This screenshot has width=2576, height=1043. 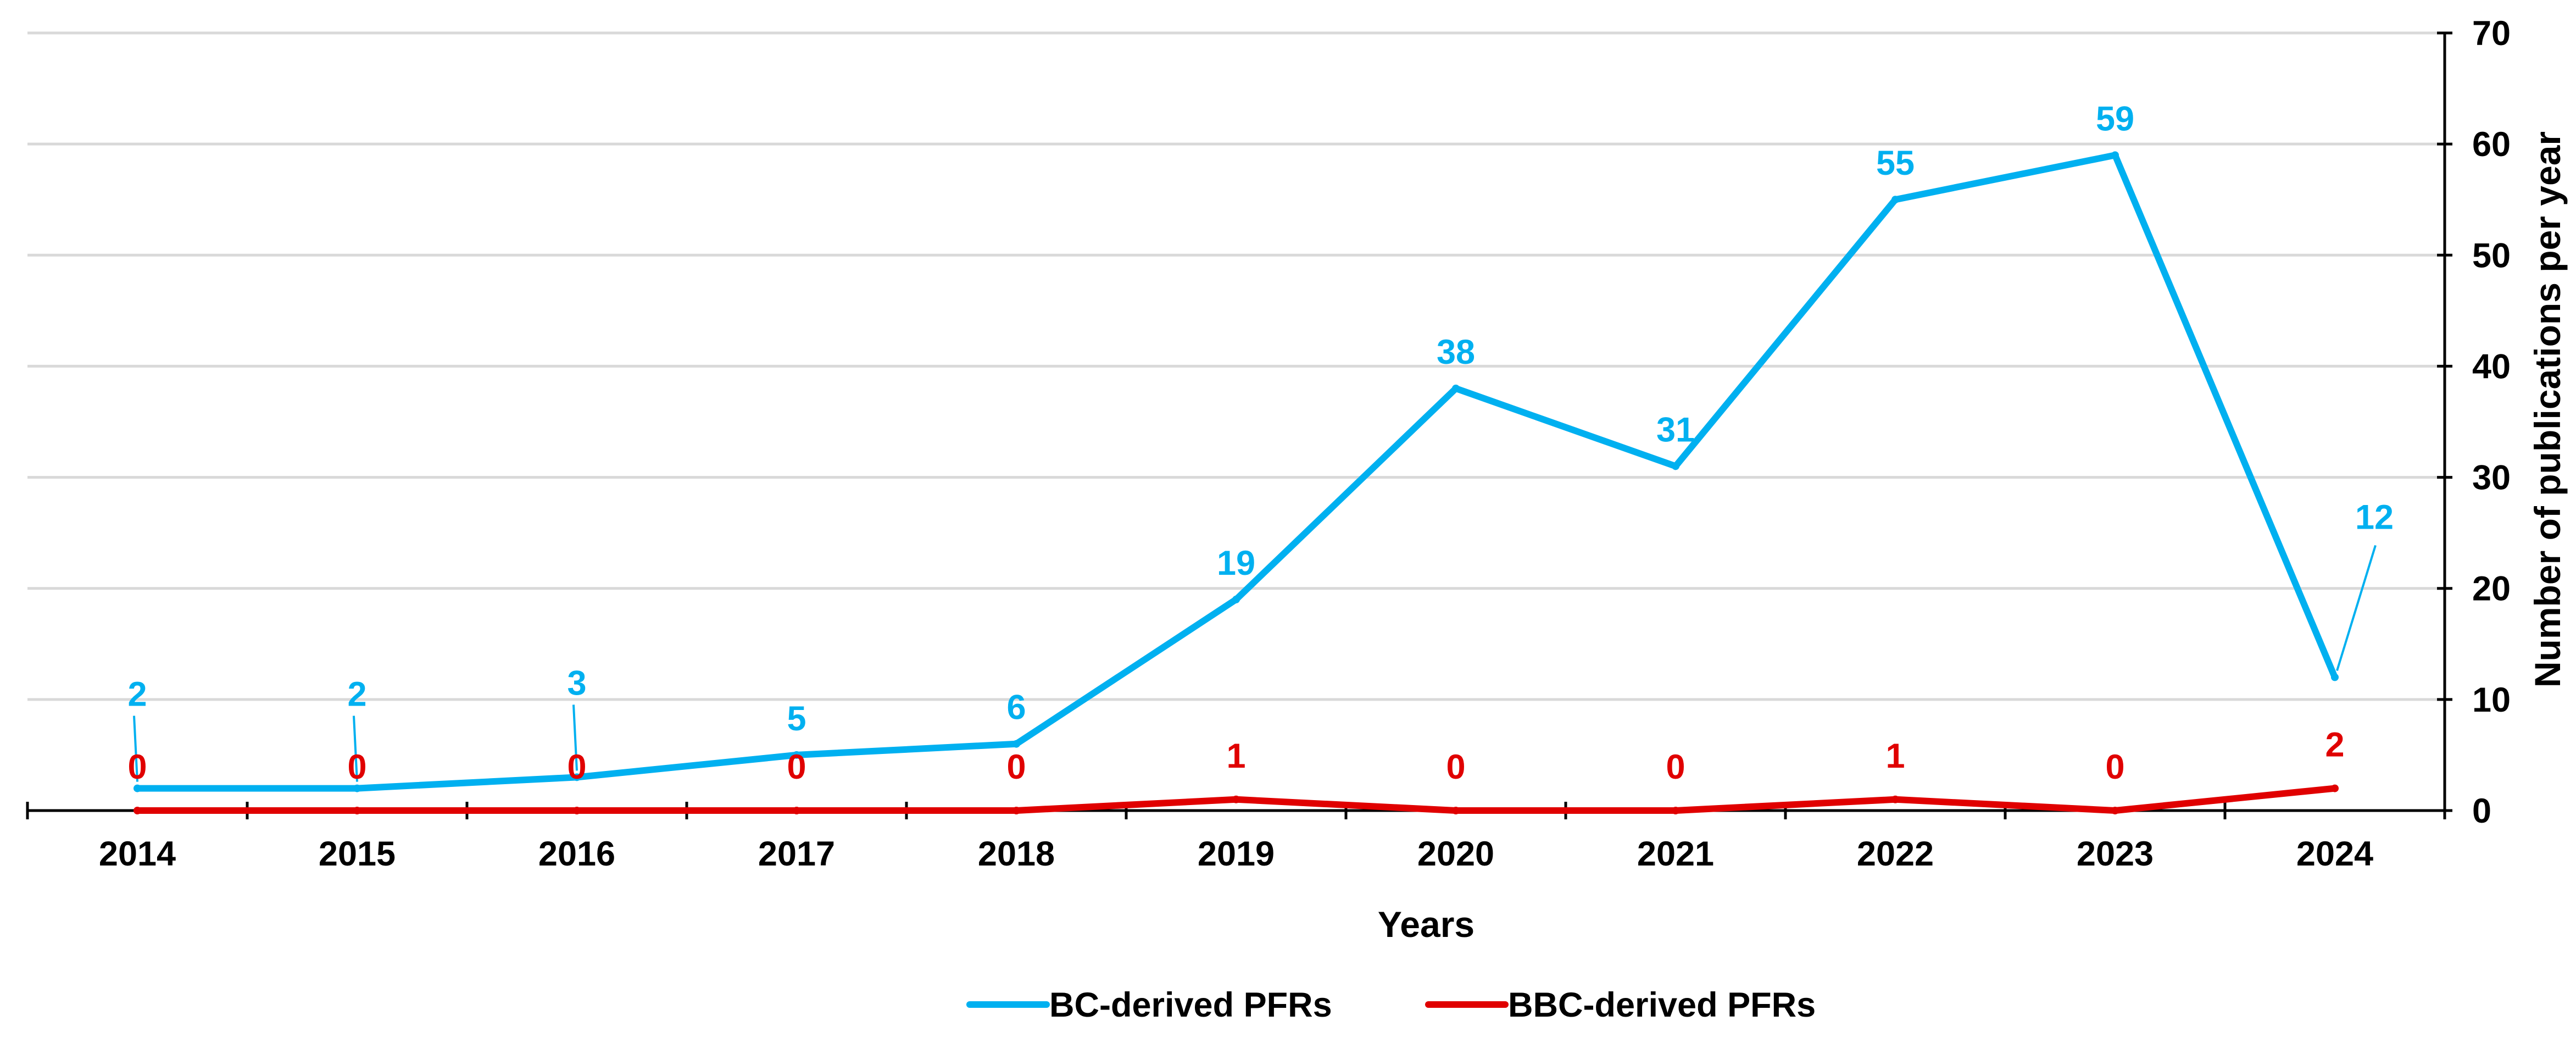 I want to click on x-tick-label: 2023, so click(x=2115, y=854).